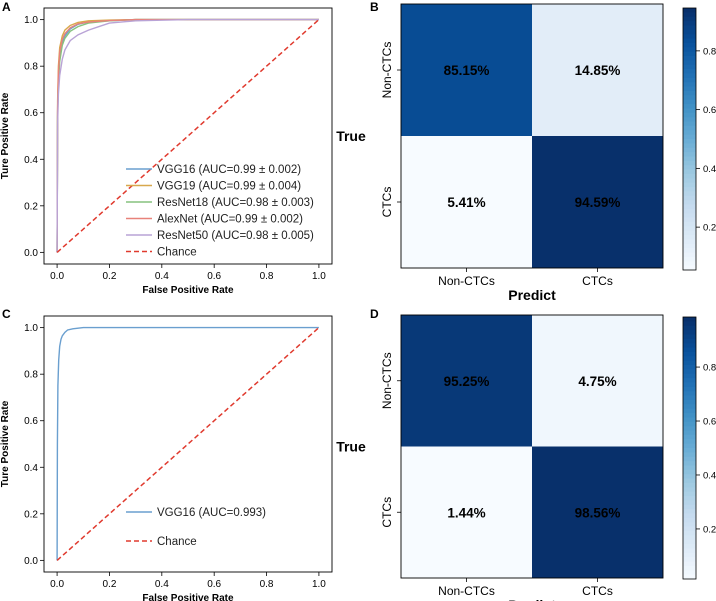  Describe the element at coordinates (31, 67) in the screenshot. I see `y-tick-label: 0.8` at that location.